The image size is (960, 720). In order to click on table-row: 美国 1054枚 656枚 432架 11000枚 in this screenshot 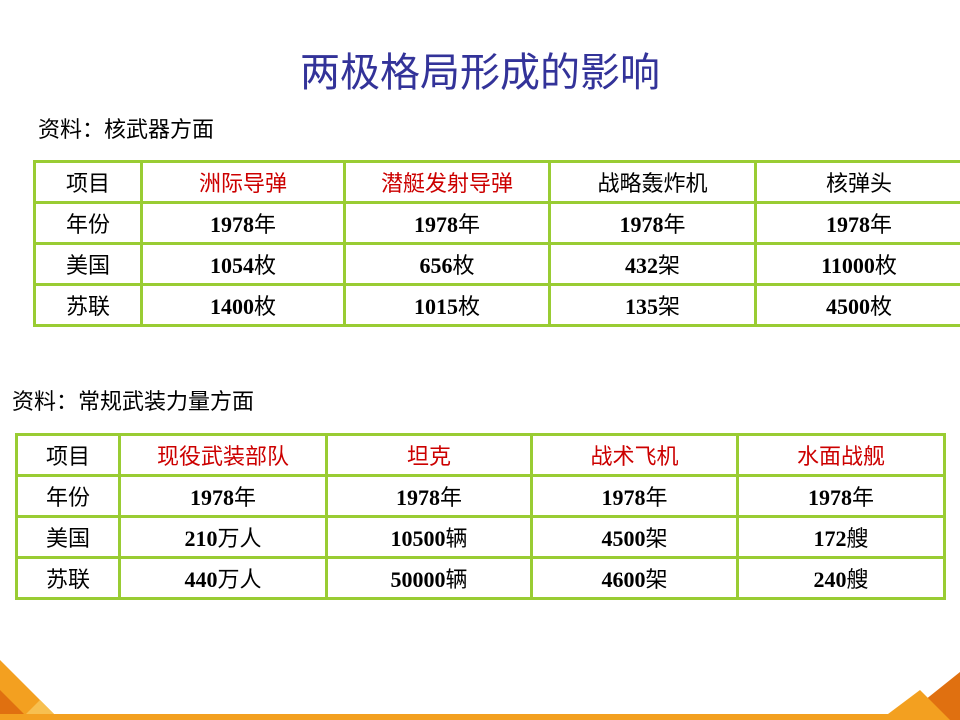, I will do `click(496, 264)`.